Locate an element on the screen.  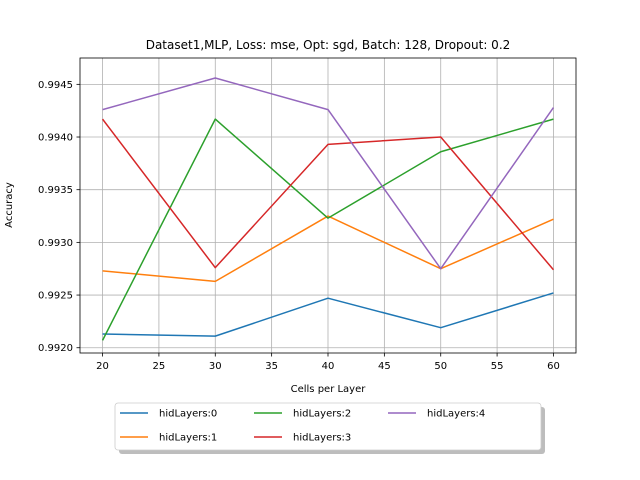
x-tick-label: 40 is located at coordinates (328, 366).